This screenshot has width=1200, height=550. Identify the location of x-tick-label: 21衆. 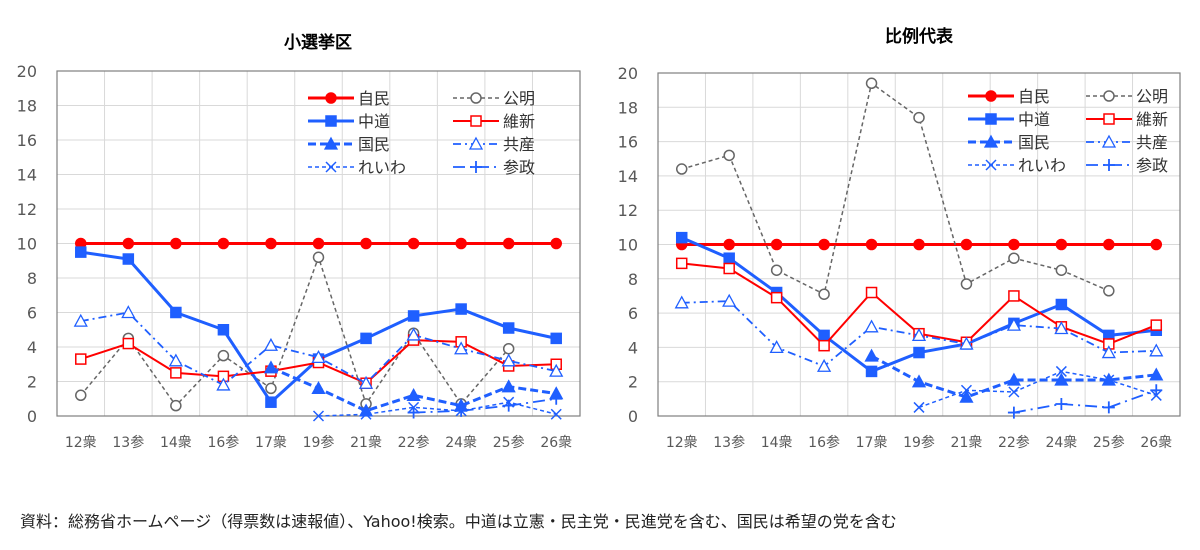
(366, 443).